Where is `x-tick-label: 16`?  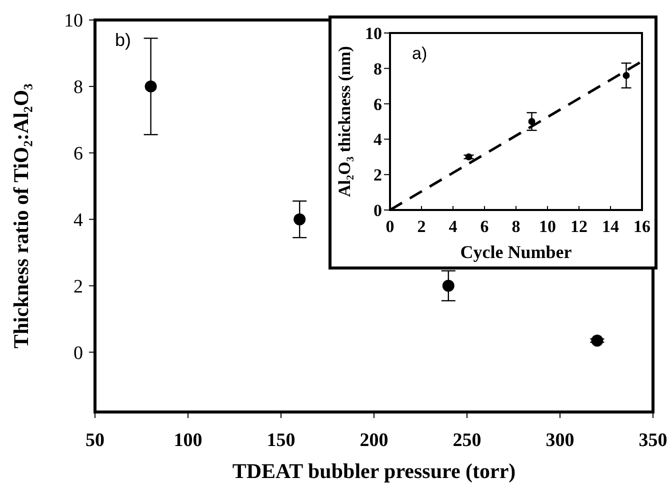
x-tick-label: 16 is located at coordinates (642, 226).